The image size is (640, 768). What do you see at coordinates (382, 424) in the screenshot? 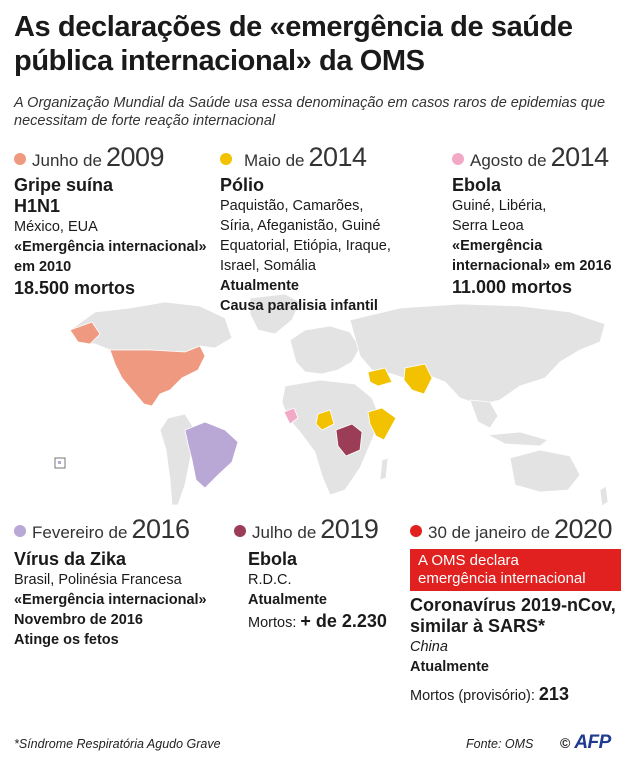
I see `map-ethiopia-somalia` at bounding box center [382, 424].